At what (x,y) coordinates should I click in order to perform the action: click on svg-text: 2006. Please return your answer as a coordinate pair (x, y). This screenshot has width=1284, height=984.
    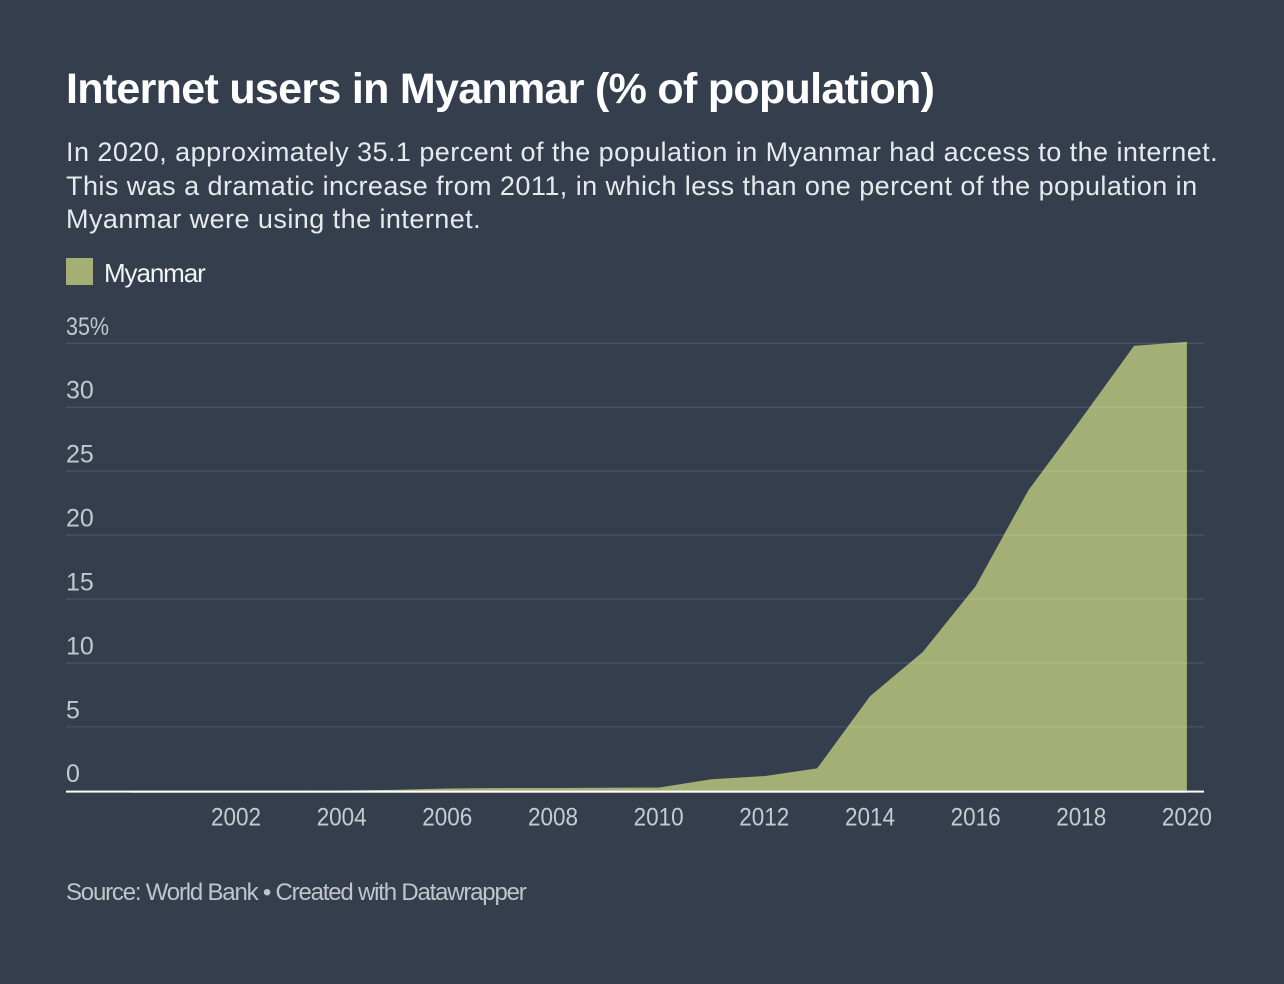
    Looking at the image, I should click on (447, 817).